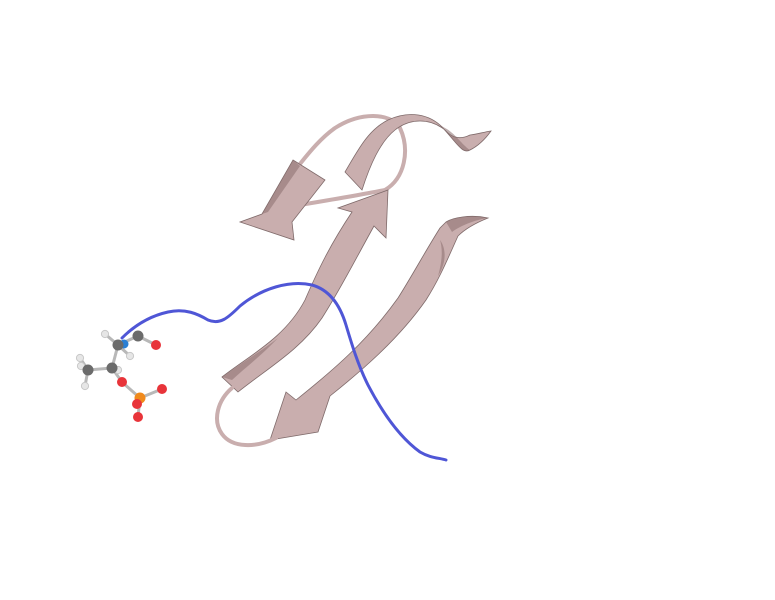  What do you see at coordinates (441, 258) in the screenshot?
I see `strand-right-shade2` at bounding box center [441, 258].